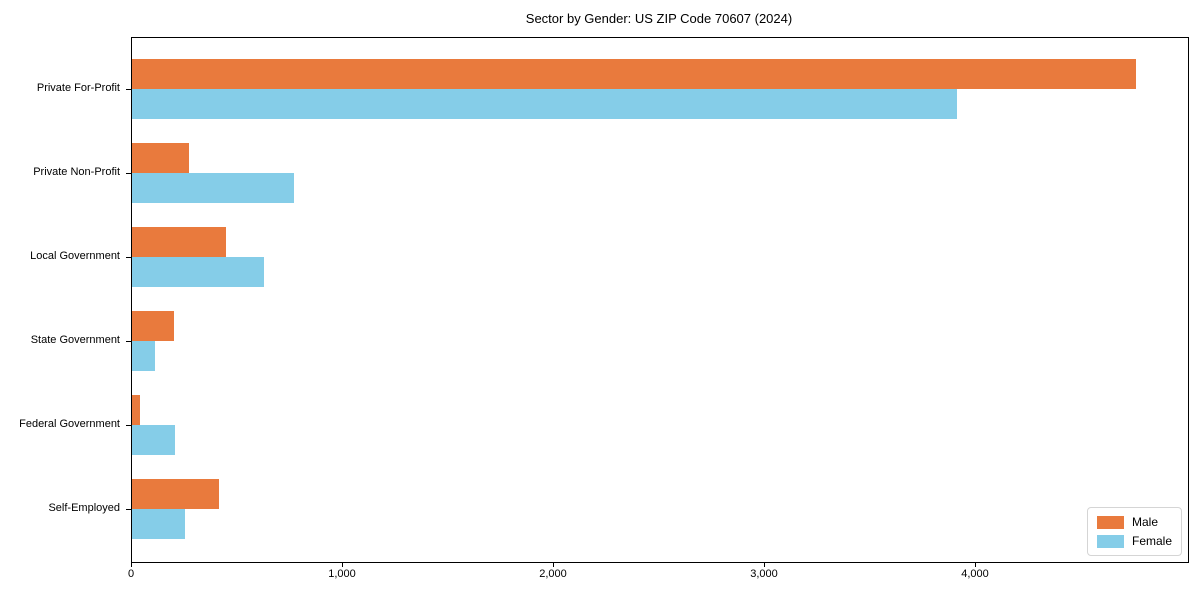 This screenshot has height=600, width=1200. Describe the element at coordinates (1110, 541) in the screenshot. I see `legend-swatch-female` at that location.